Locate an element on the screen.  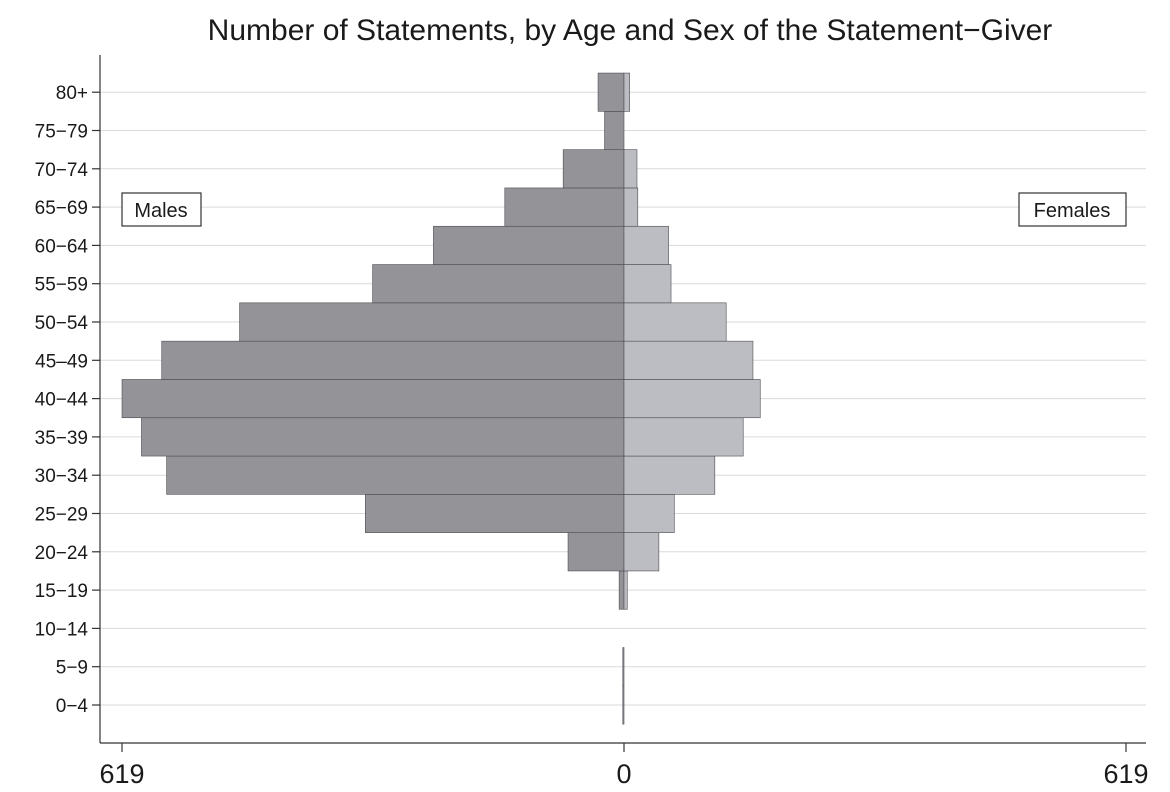
bar-females-60−64 is located at coordinates (646, 245).